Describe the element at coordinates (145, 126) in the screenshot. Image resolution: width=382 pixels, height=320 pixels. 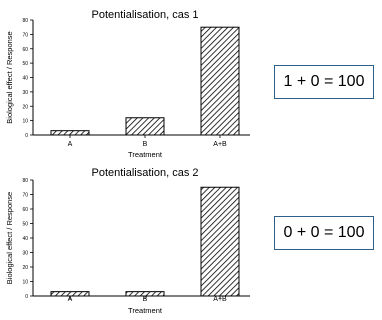
I see `bar-b` at that location.